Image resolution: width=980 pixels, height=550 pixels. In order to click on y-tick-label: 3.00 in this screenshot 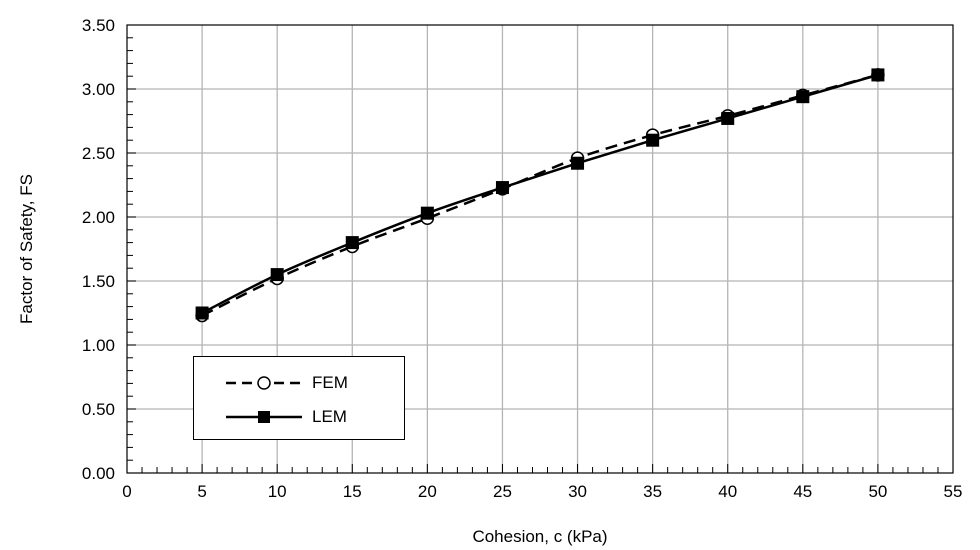, I will do `click(98, 89)`.